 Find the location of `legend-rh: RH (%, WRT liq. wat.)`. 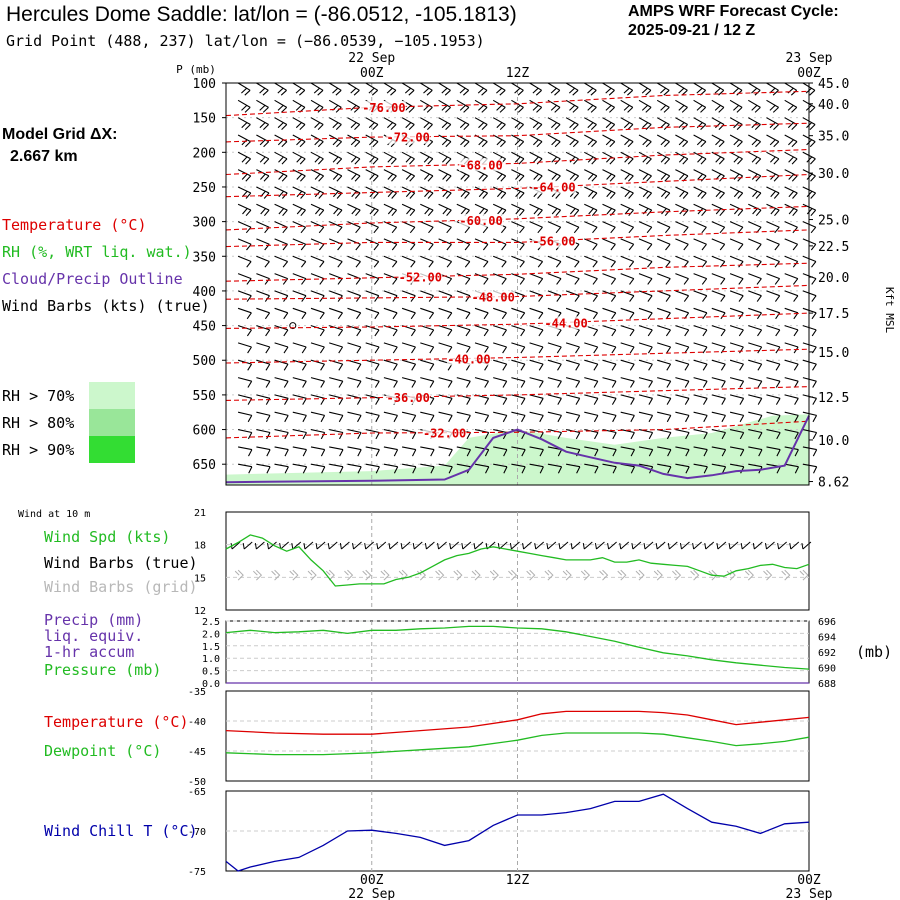

legend-rh: RH (%, WRT liq. wat.) is located at coordinates (97, 252).